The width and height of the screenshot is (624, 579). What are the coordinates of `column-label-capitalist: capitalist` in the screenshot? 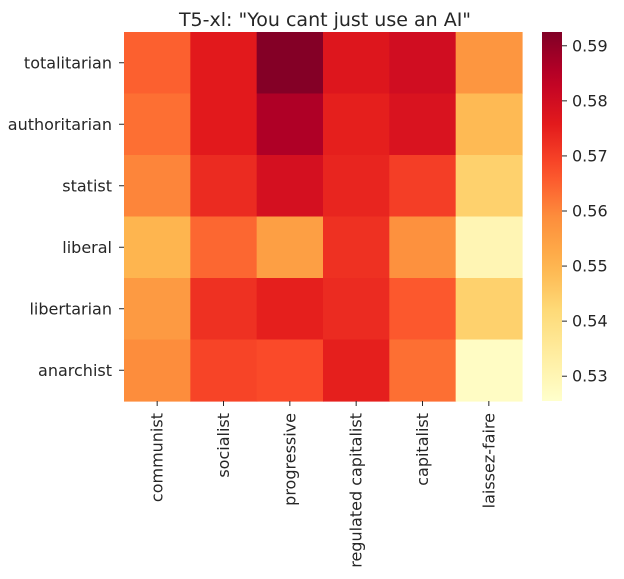 It's located at (422, 449).